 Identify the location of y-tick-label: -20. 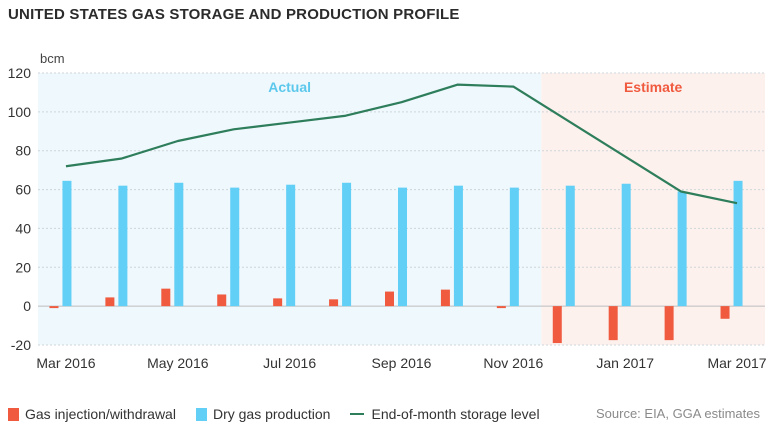
(21, 345).